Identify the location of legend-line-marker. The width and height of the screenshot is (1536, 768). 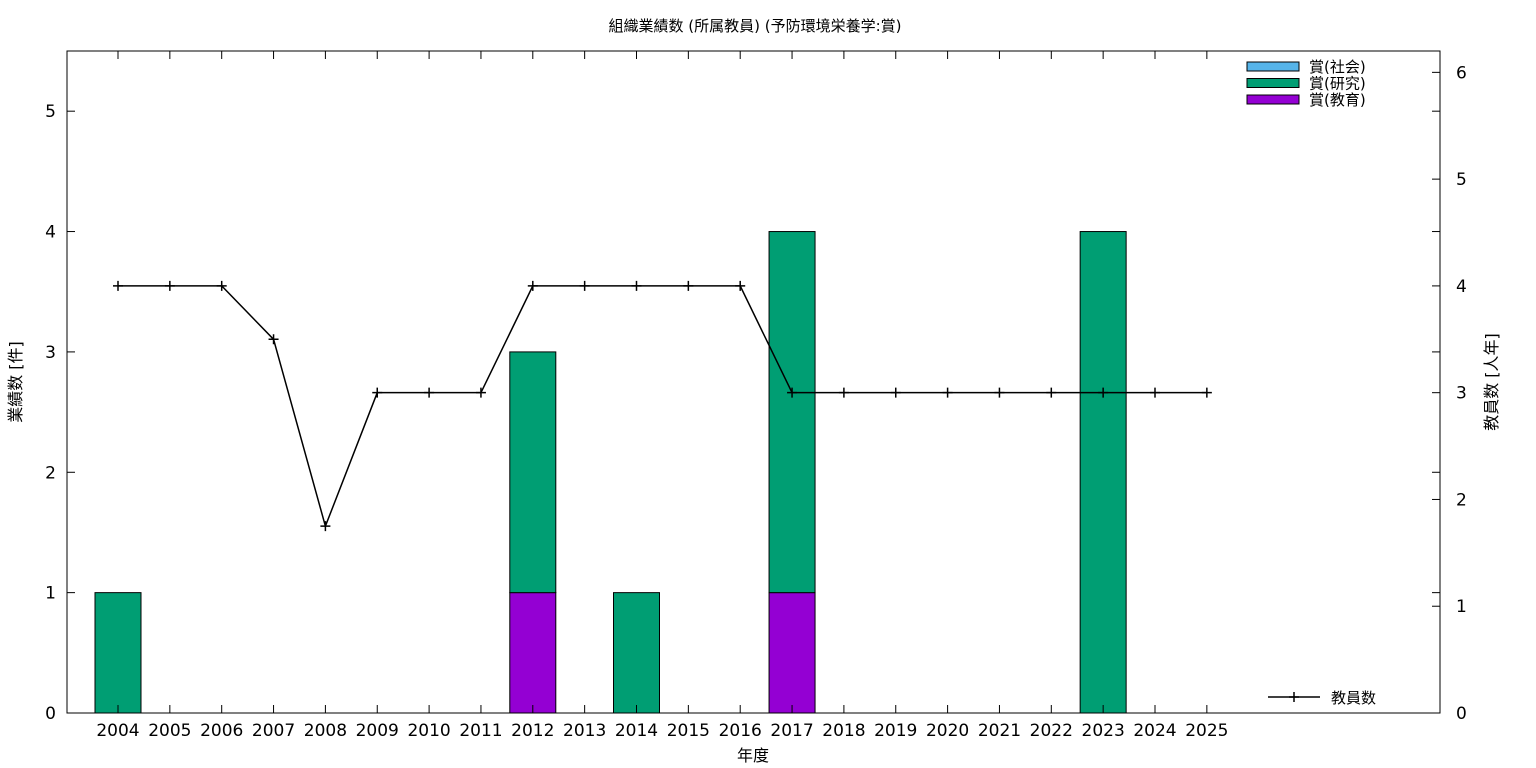
(1294, 697).